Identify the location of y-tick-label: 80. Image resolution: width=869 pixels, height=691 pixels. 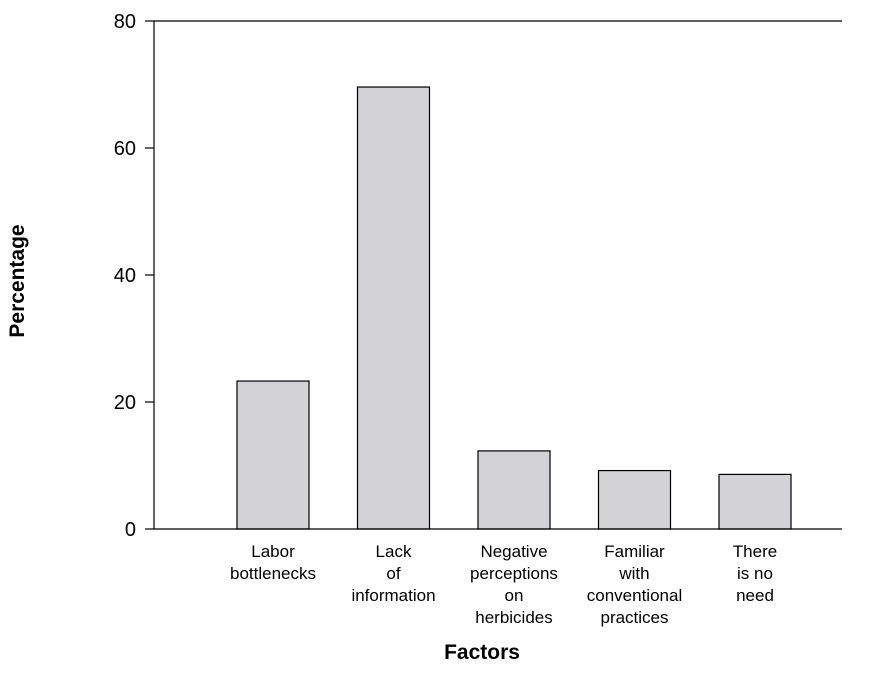
(125, 22).